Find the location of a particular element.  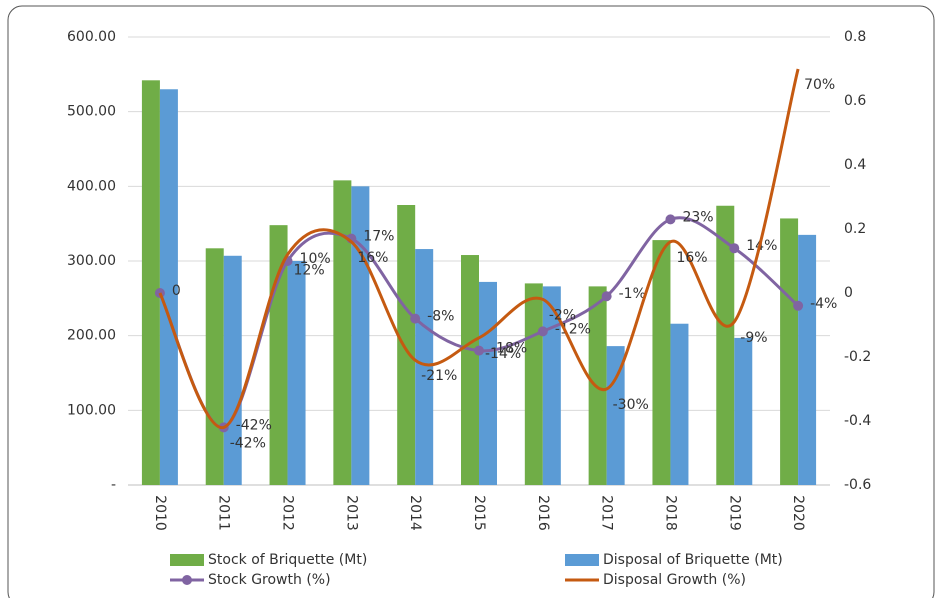

legend-label: Disposal Growth (%) is located at coordinates (674, 580).